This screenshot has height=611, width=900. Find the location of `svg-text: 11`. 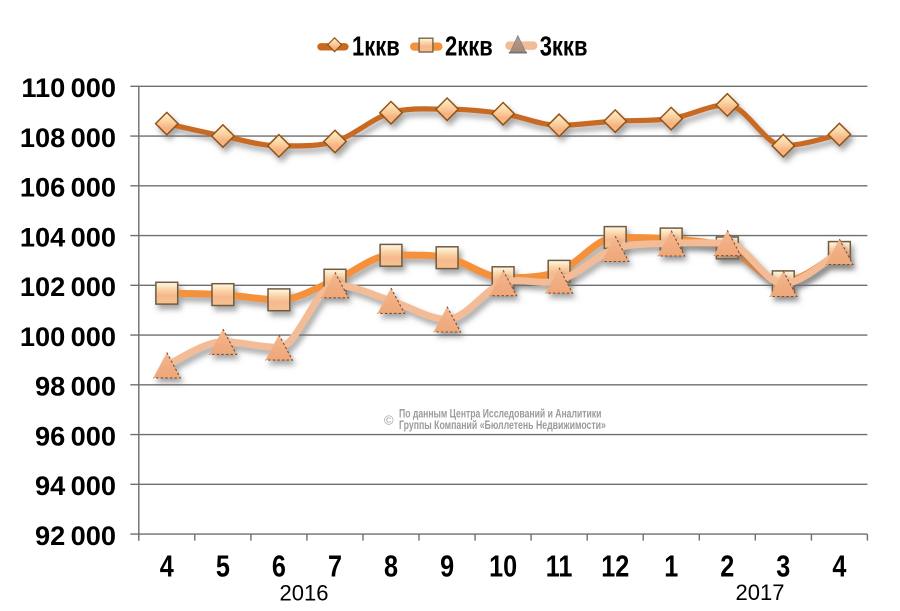

svg-text: 11 is located at coordinates (559, 565).